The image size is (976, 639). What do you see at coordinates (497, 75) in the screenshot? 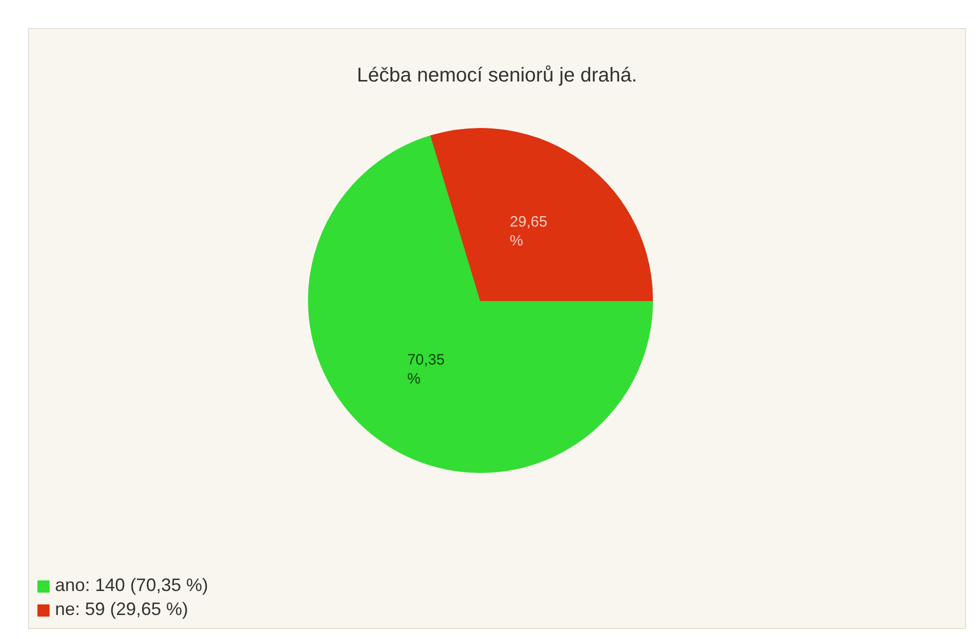
I see `chart-title: Léčba nemocí seniorů je drahá.` at bounding box center [497, 75].